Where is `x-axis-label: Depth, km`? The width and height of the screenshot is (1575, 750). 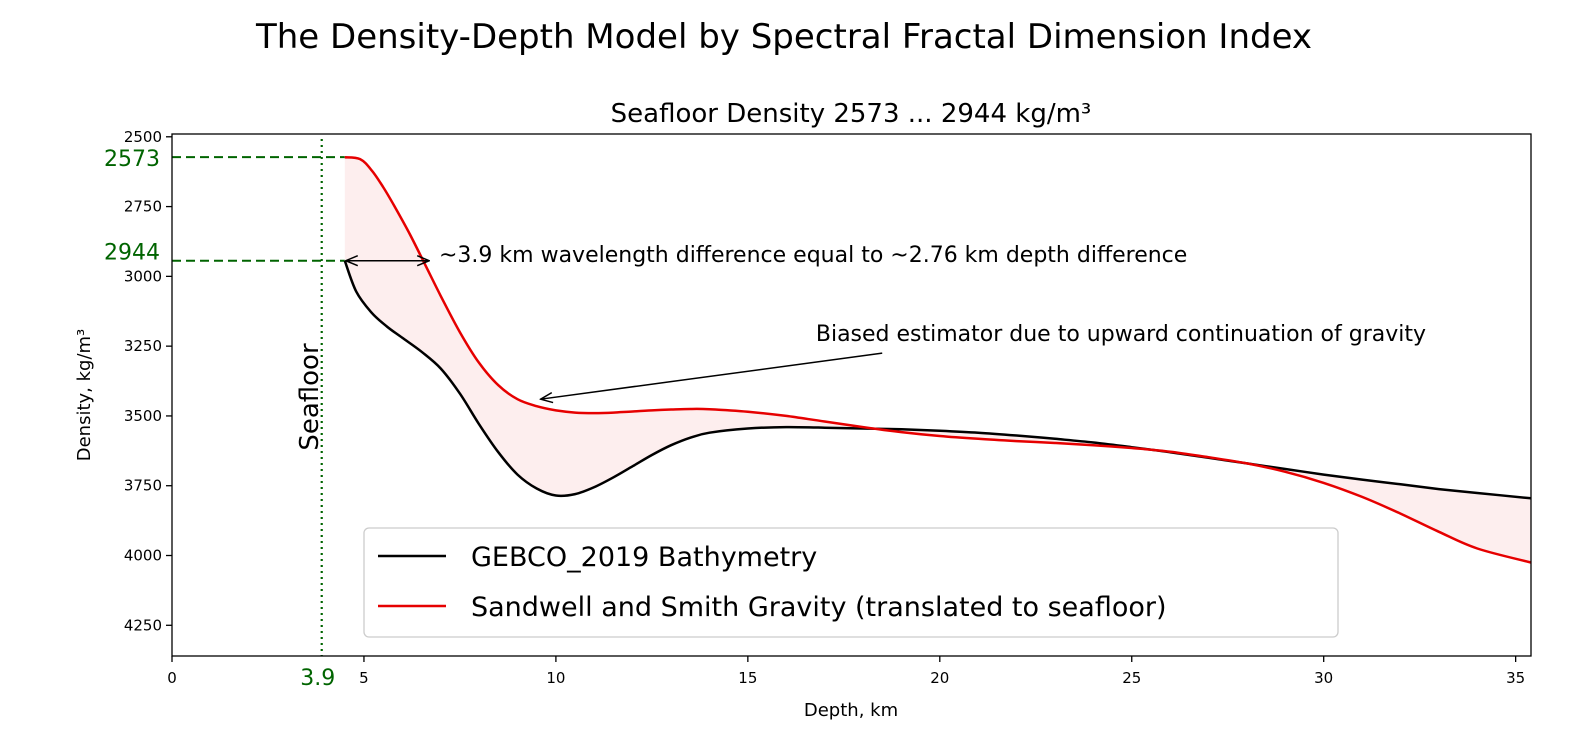 x-axis-label: Depth, km is located at coordinates (851, 710).